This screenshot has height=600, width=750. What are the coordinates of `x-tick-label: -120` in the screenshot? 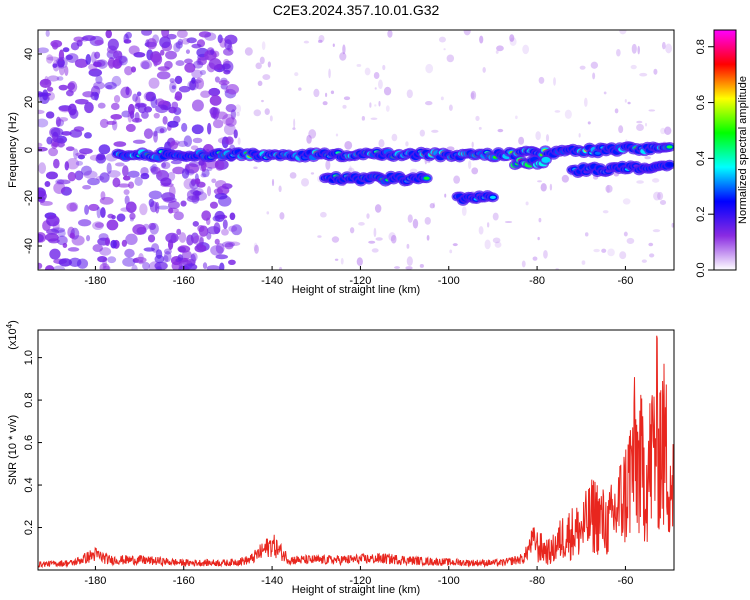 It's located at (360, 581).